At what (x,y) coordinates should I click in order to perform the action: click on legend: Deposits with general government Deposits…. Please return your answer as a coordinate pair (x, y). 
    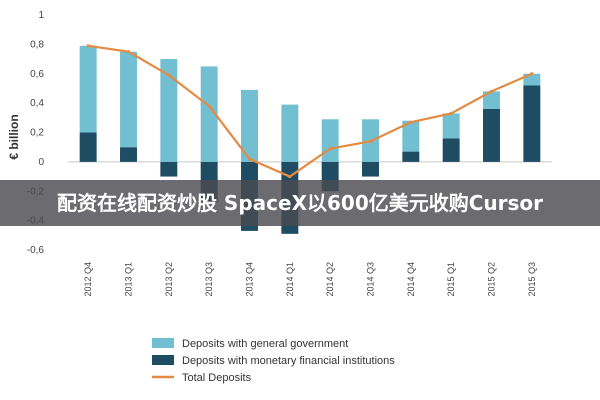
    Looking at the image, I should click on (273, 361).